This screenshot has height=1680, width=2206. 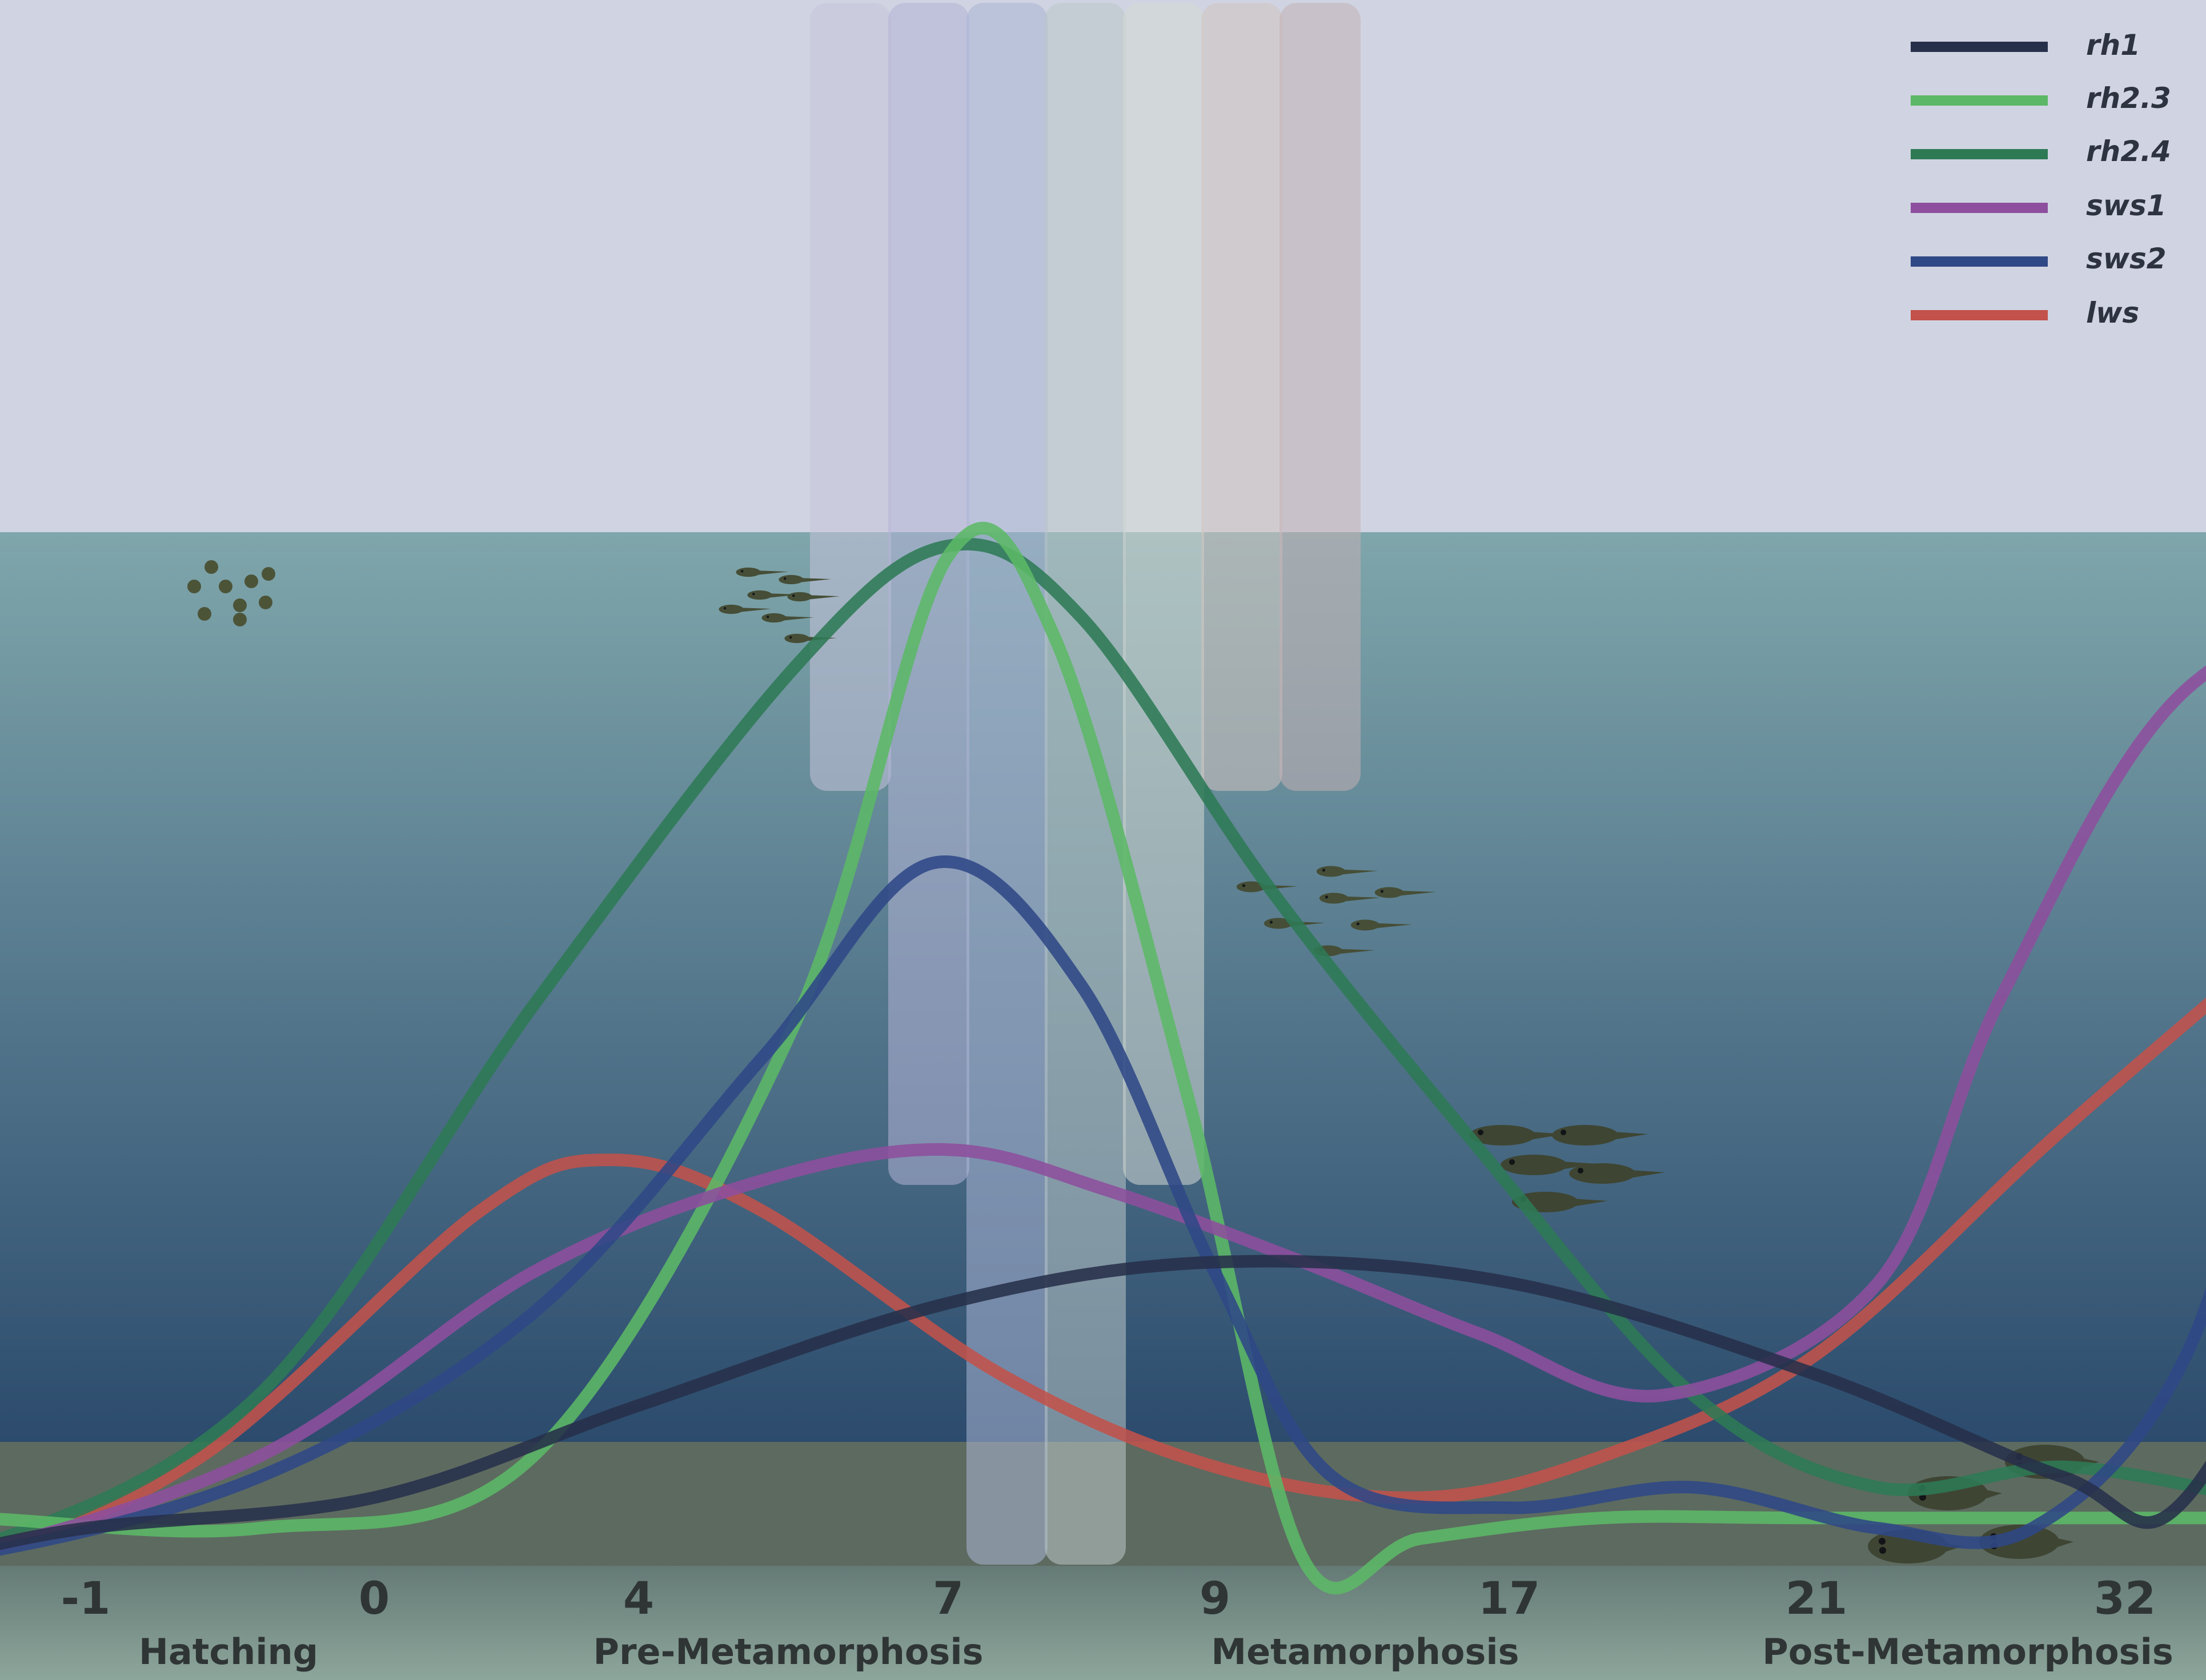 I want to click on x-tick-label: 17, so click(x=1509, y=1599).